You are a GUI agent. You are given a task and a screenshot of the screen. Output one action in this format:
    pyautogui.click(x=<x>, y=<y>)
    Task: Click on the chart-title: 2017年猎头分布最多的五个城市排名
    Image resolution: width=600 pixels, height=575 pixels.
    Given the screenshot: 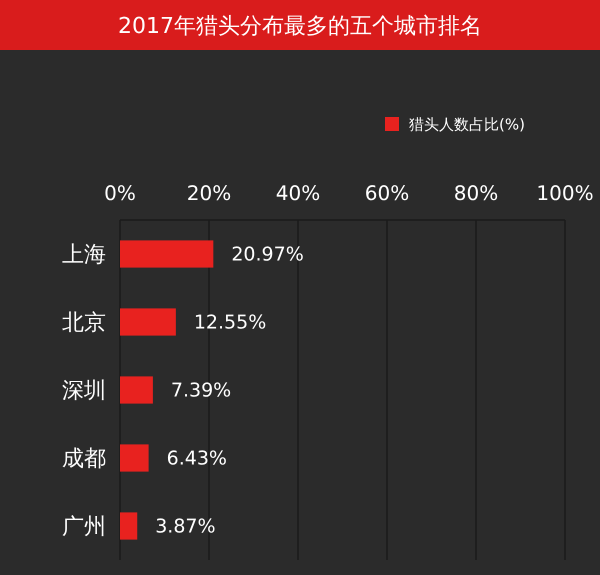 What is the action you would take?
    pyautogui.click(x=300, y=26)
    